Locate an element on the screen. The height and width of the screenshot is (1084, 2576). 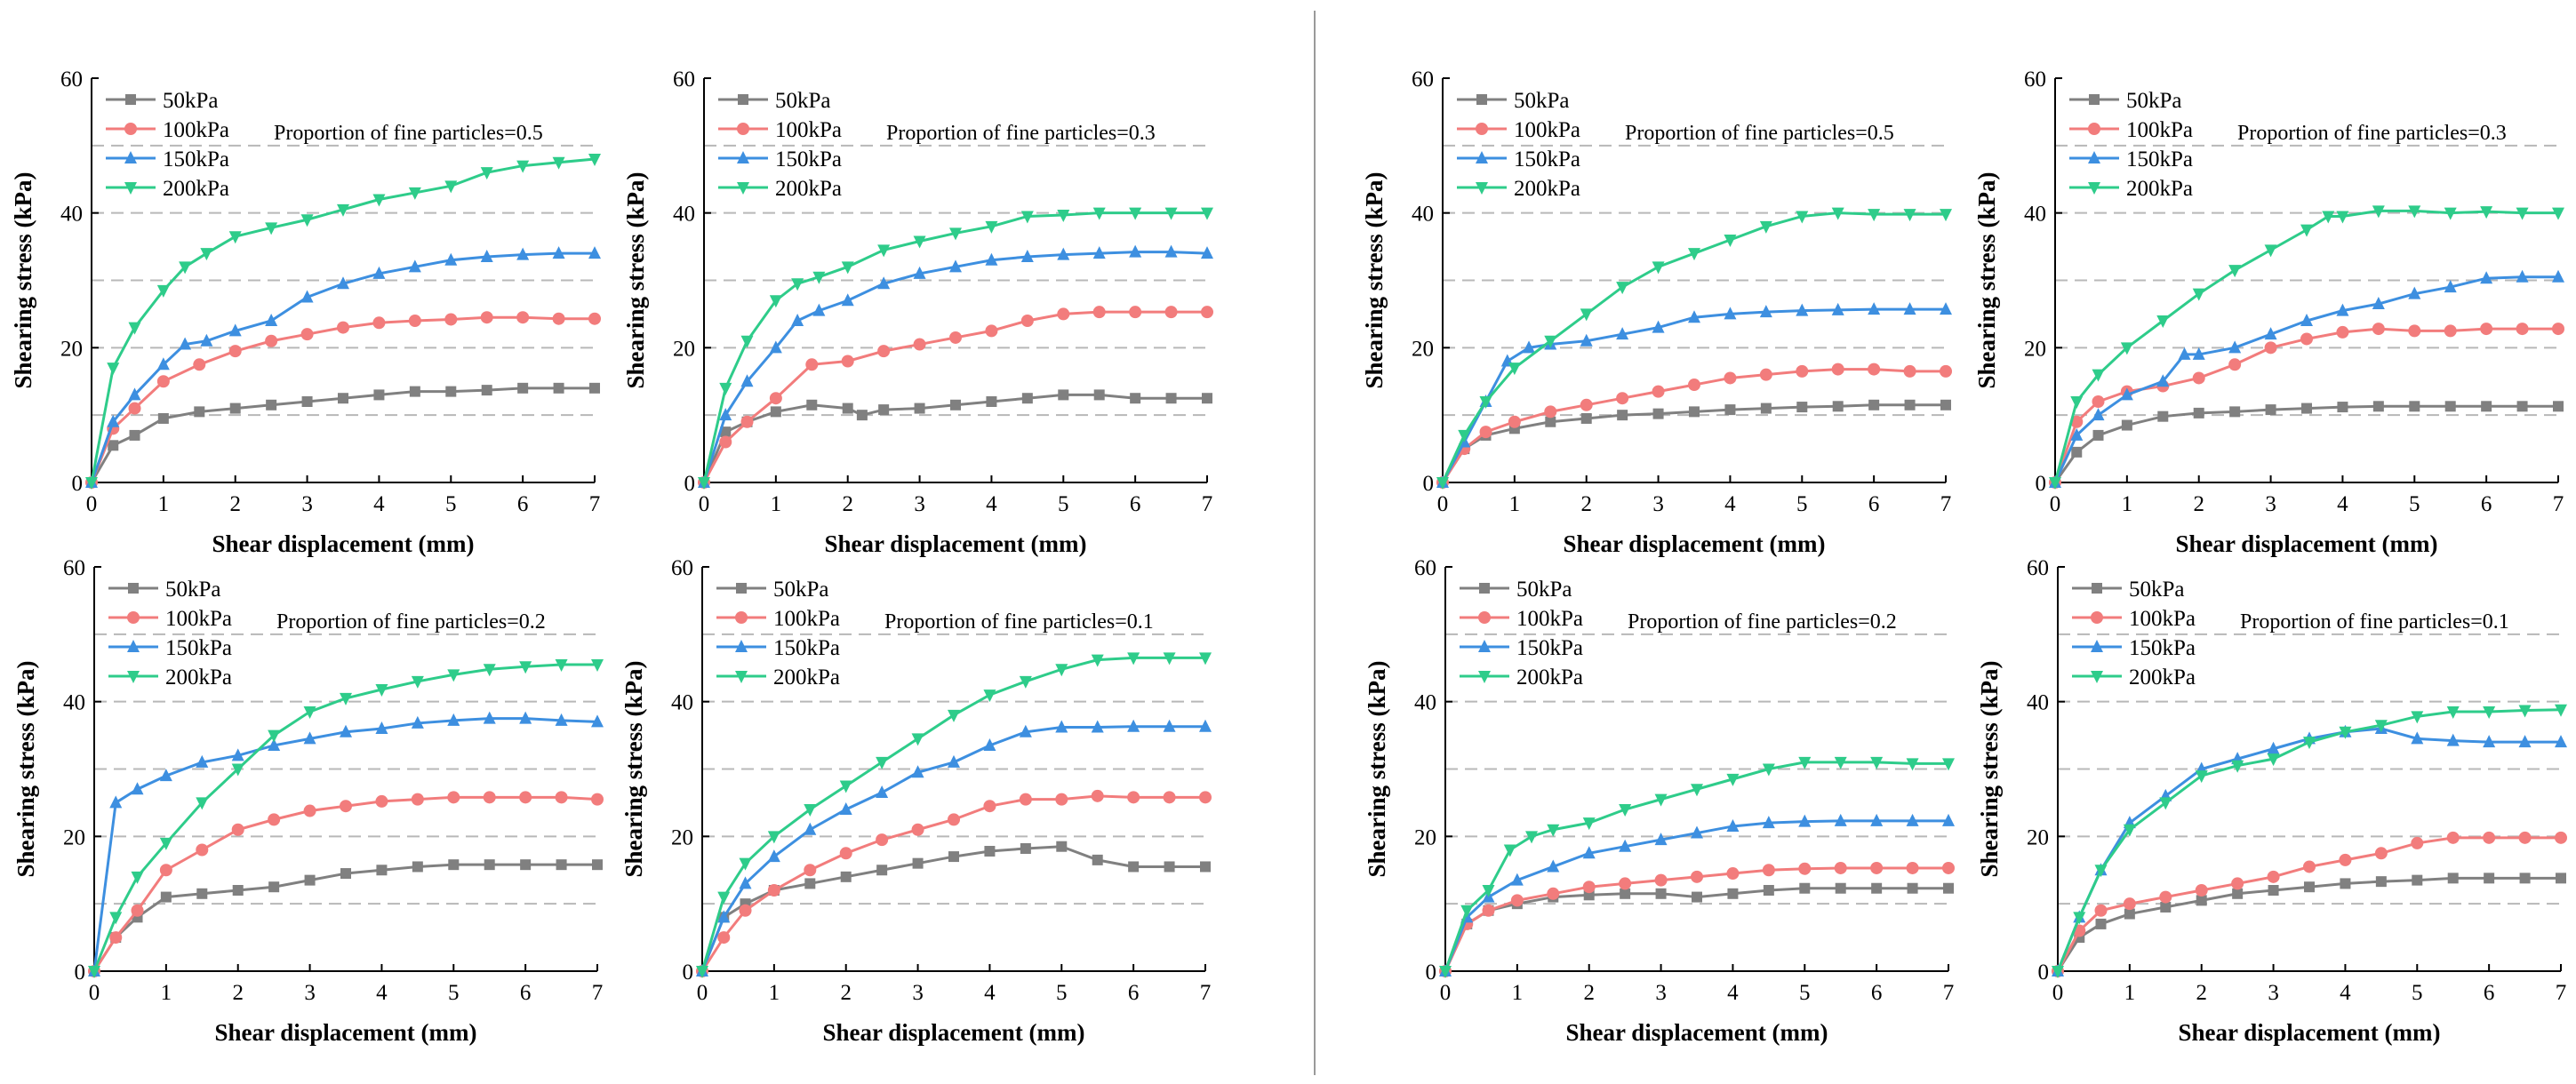
series-line-50kPa is located at coordinates (344, 918).